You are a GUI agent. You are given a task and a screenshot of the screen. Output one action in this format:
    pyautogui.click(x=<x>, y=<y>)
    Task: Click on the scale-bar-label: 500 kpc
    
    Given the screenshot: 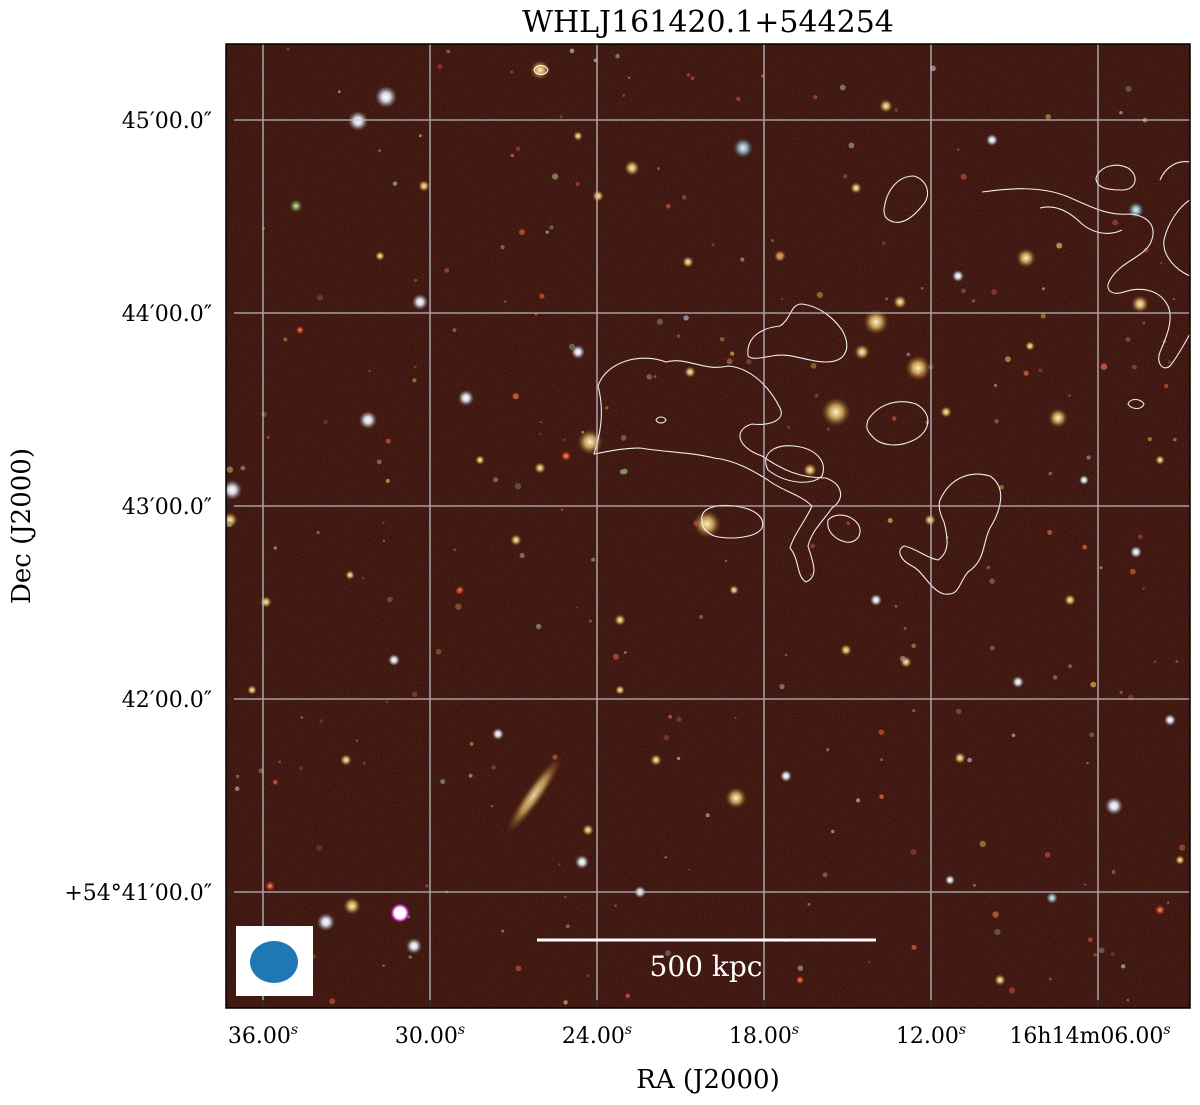 What is the action you would take?
    pyautogui.click(x=706, y=966)
    